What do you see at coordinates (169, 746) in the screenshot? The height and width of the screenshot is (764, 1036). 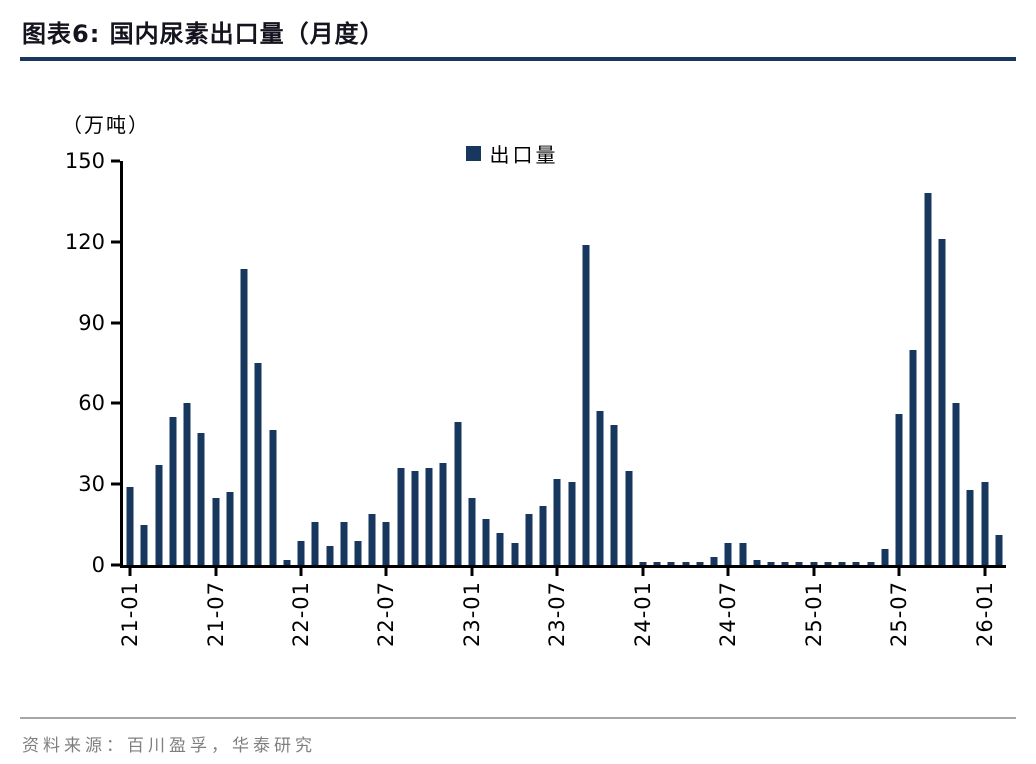 I see `source-text: 资料来源：百川盈孚，华泰研究` at bounding box center [169, 746].